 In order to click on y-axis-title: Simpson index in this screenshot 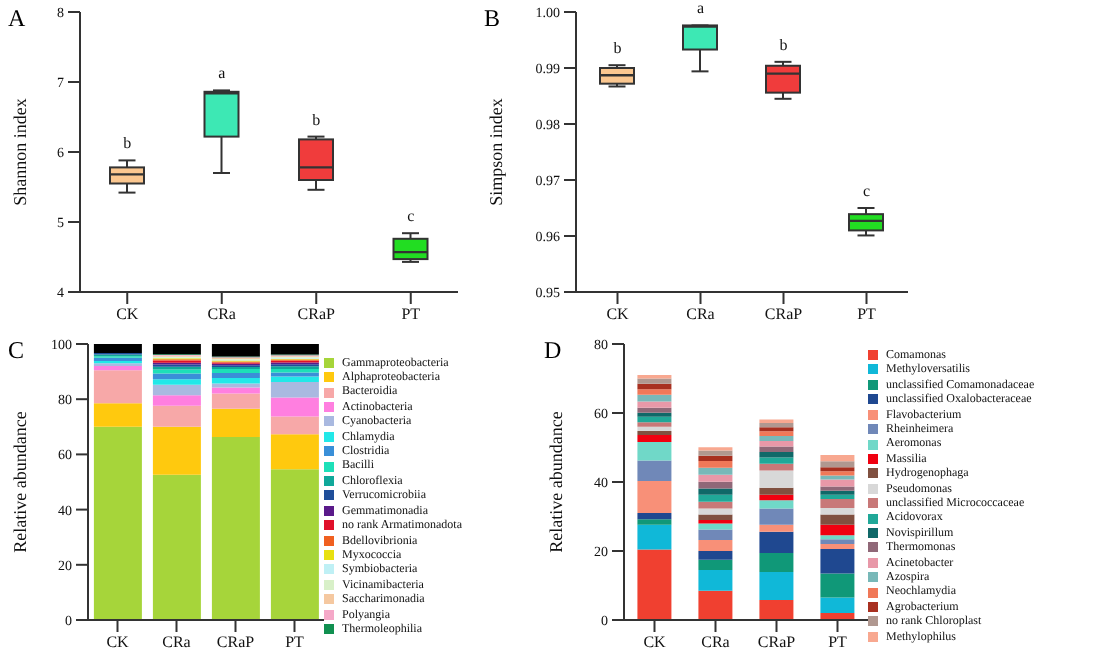, I will do `click(496, 151)`.